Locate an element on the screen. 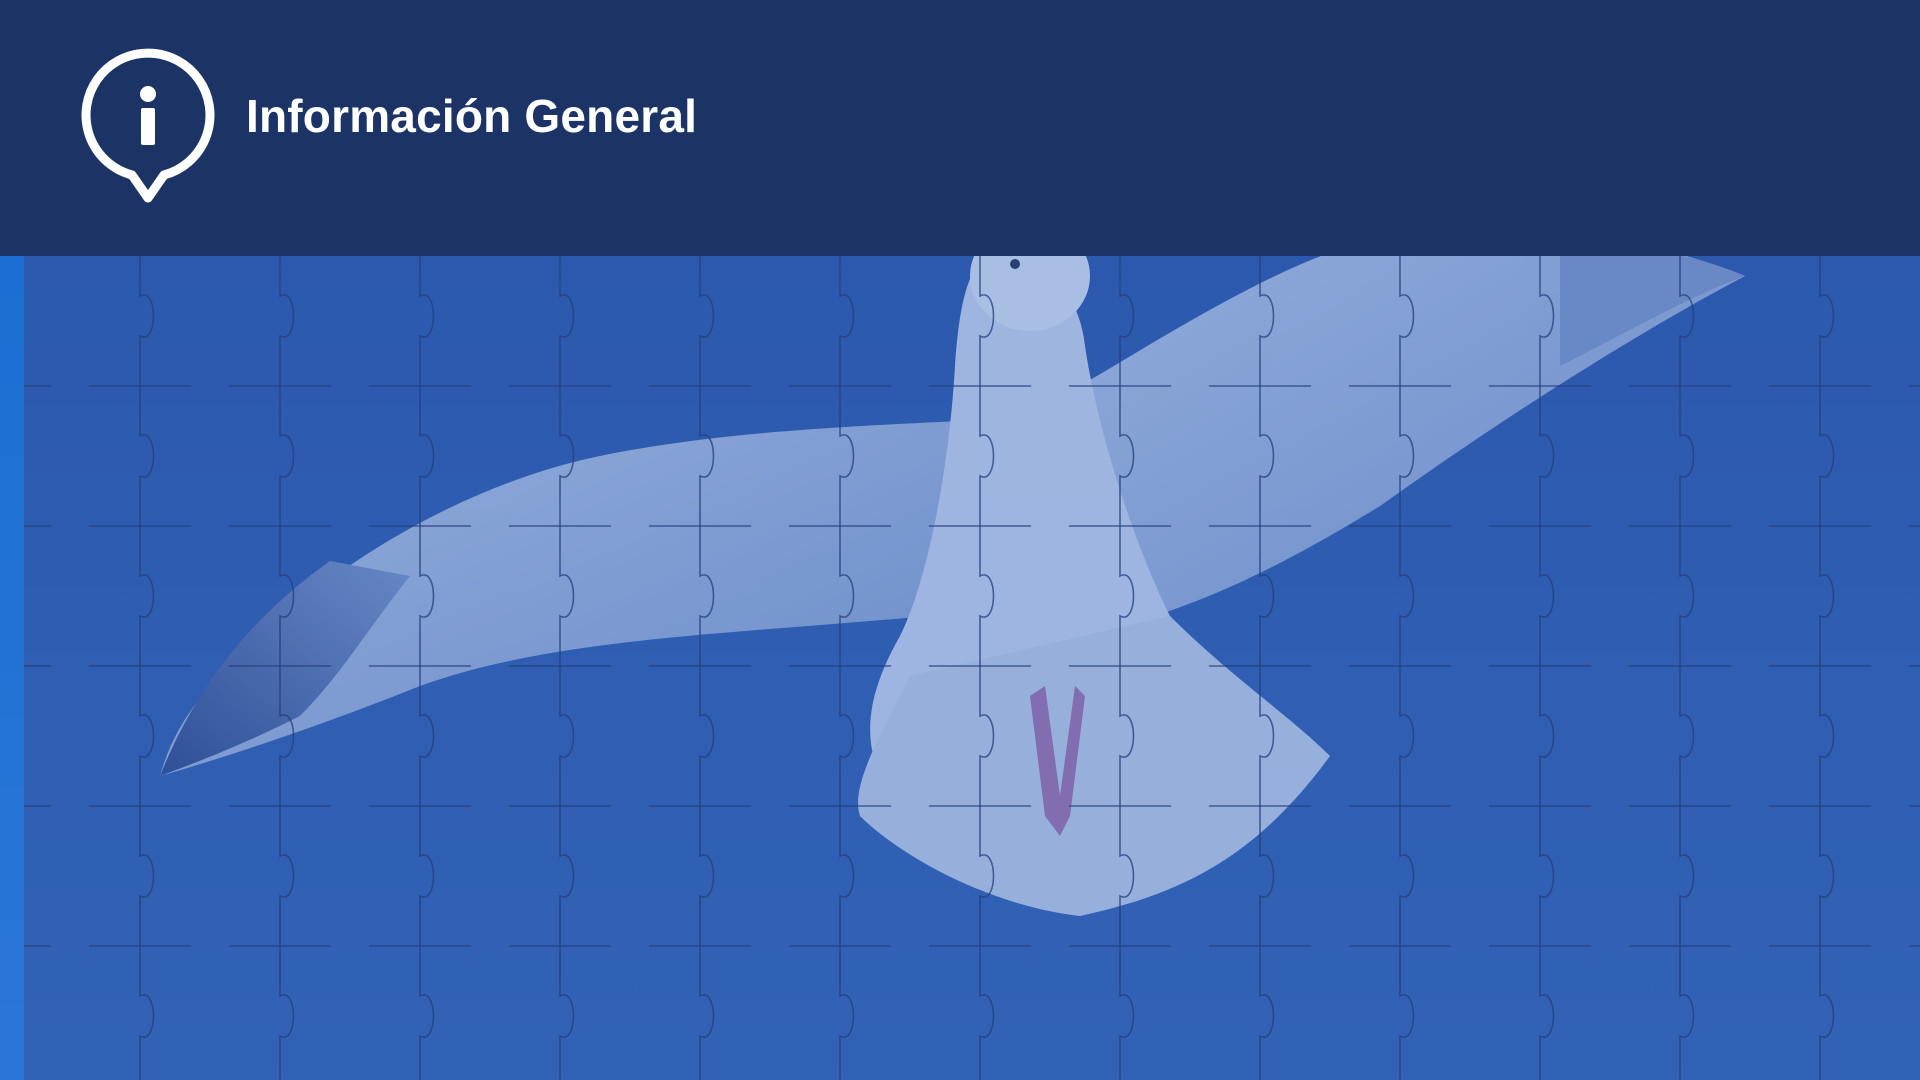 The height and width of the screenshot is (1080, 1920). page-title: Información General is located at coordinates (472, 116).